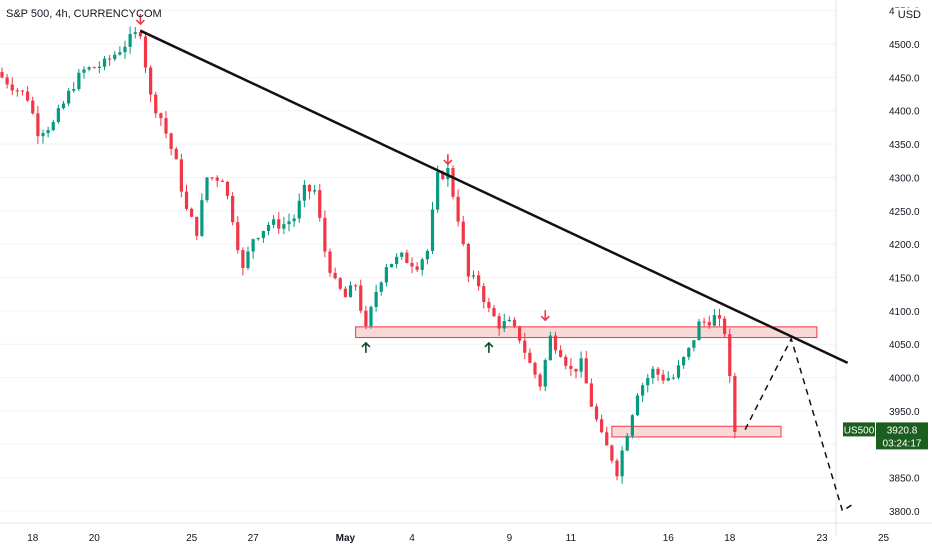 The width and height of the screenshot is (932, 555). I want to click on projection-path, so click(799, 424).